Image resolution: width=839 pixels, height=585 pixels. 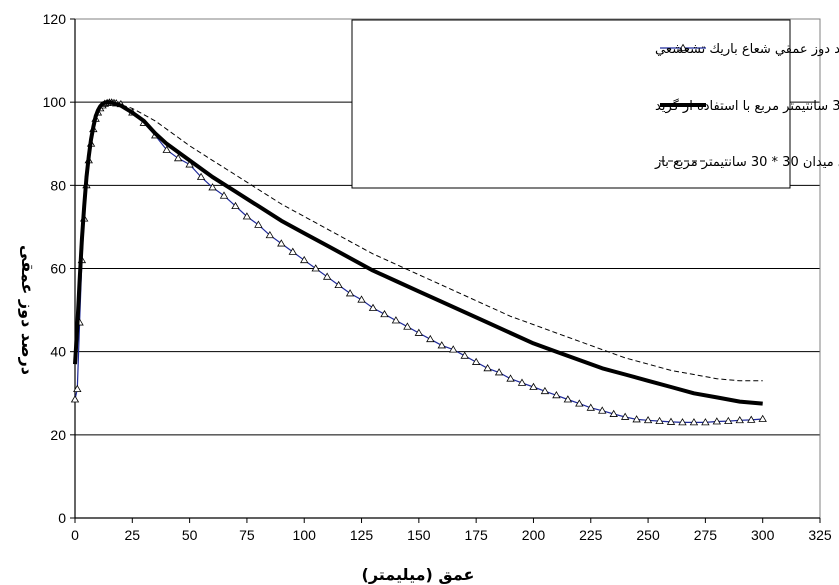 I want to click on y-tick-labels: 0 20 40 60 80 100 120, so click(x=55, y=268).